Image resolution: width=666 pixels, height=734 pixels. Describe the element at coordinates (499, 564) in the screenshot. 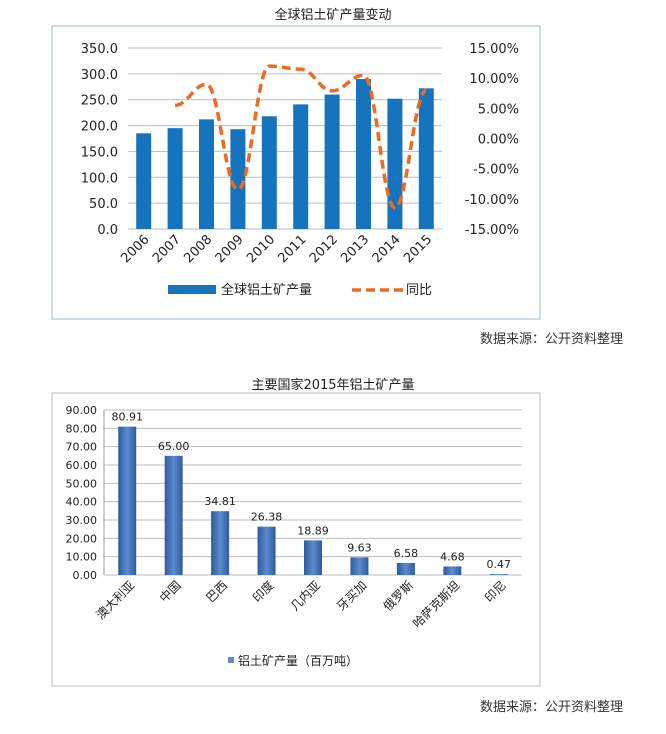

I see `chart2-data-label: 0.47` at that location.